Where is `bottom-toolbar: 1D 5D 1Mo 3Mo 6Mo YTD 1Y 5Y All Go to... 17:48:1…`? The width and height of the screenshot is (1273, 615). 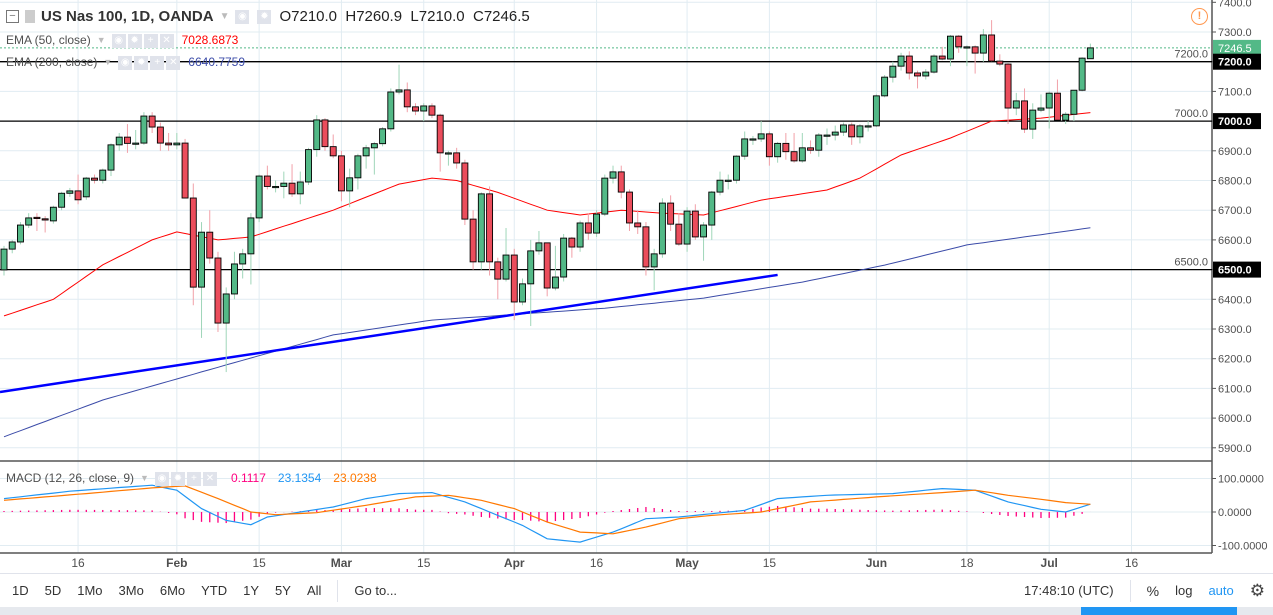 bottom-toolbar: 1D 5D 1Mo 3Mo 6Mo YTD 1Y 5Y All Go to... 17:48:1… is located at coordinates (636, 590).